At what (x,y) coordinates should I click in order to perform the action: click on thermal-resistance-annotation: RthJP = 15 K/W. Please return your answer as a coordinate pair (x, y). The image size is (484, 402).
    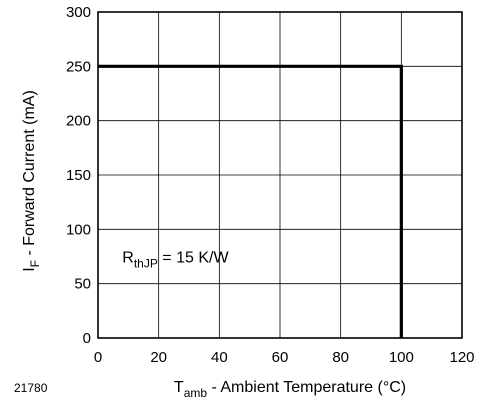
    Looking at the image, I should click on (175, 260).